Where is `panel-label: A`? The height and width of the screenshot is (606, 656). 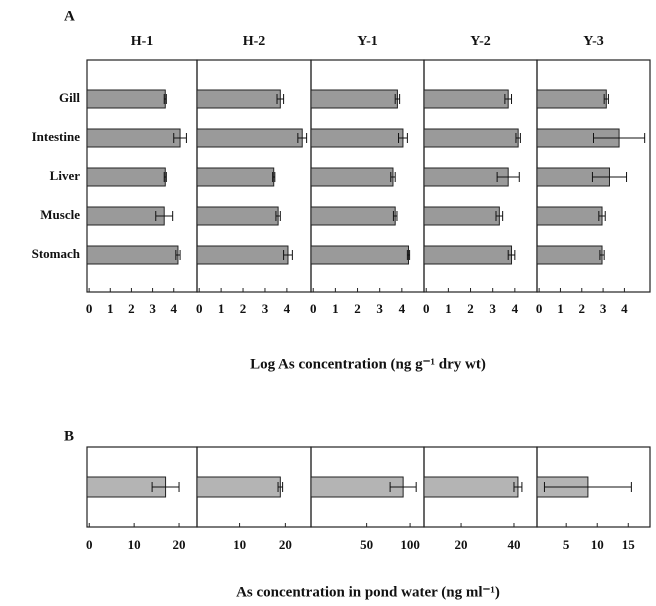
panel-label: A is located at coordinates (69, 16).